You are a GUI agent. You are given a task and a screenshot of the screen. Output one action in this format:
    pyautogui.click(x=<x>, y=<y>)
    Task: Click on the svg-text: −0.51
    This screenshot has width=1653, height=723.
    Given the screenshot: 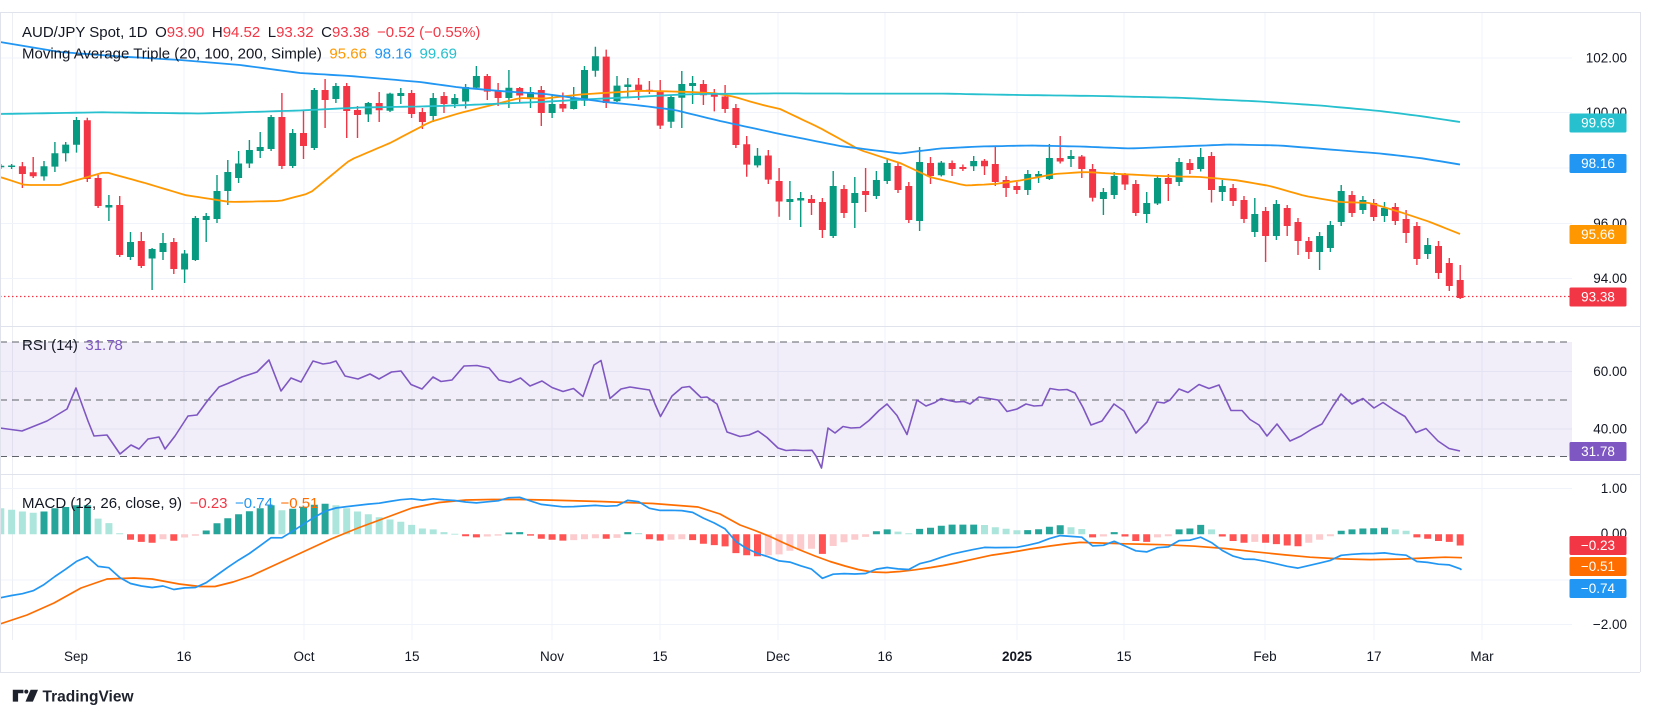 What is the action you would take?
    pyautogui.click(x=1598, y=566)
    